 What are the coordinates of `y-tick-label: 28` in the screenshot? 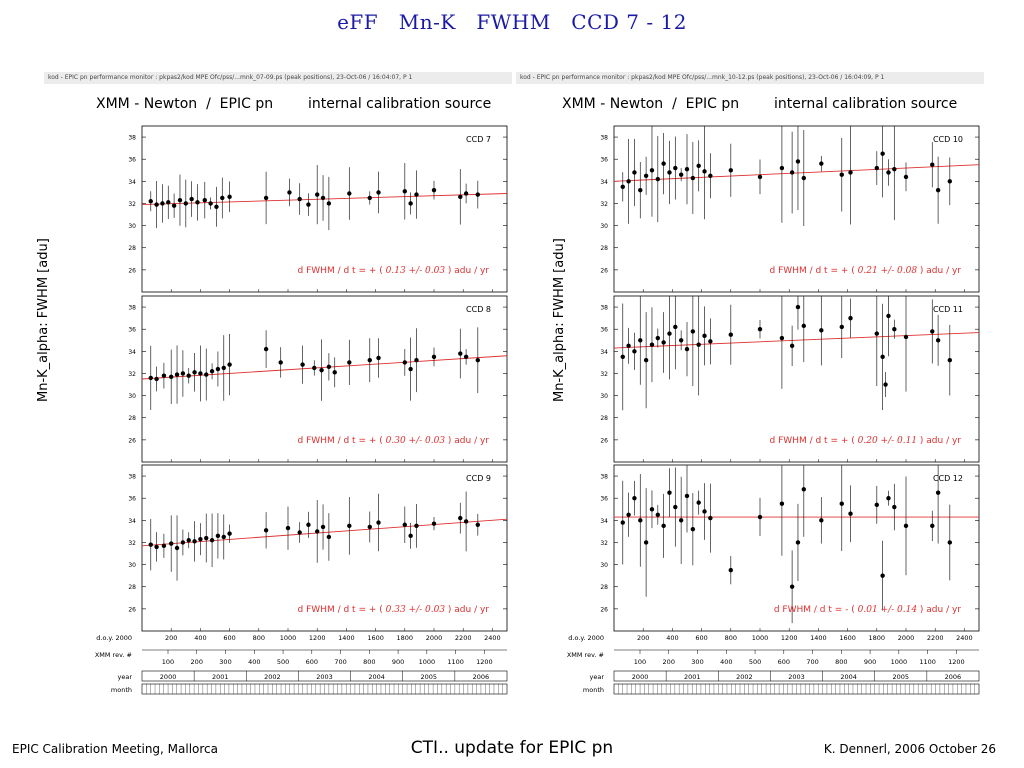 It's located at (132, 248).